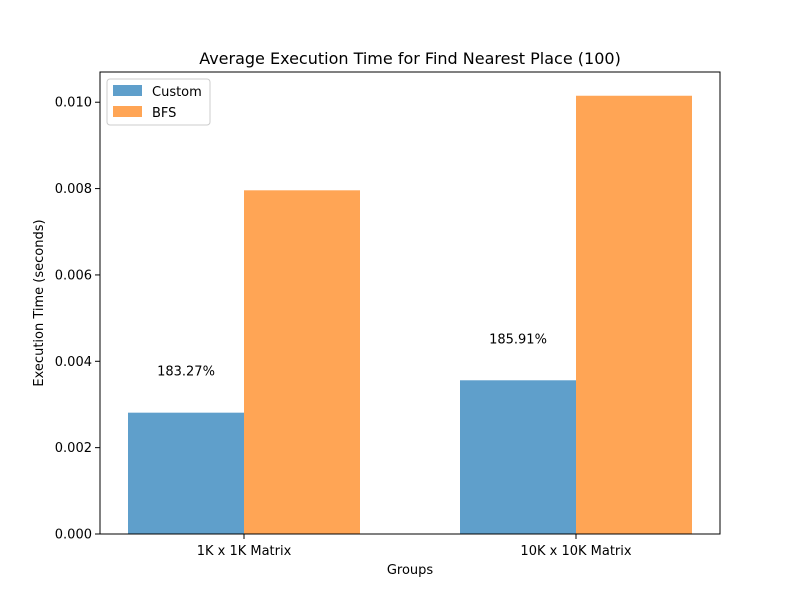  I want to click on x-tick-label: 10K x 10K Matrix, so click(575, 551).